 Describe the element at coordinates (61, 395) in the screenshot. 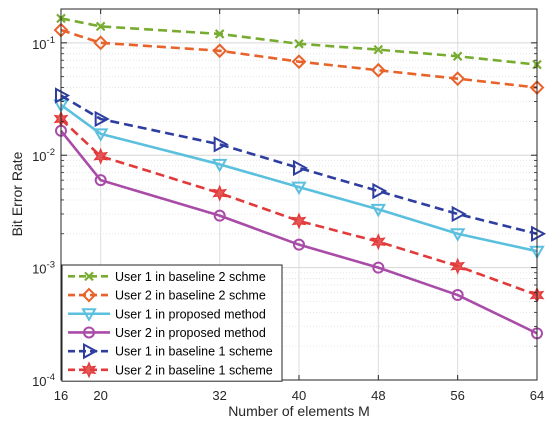

I see `x-tick-label: 16` at that location.